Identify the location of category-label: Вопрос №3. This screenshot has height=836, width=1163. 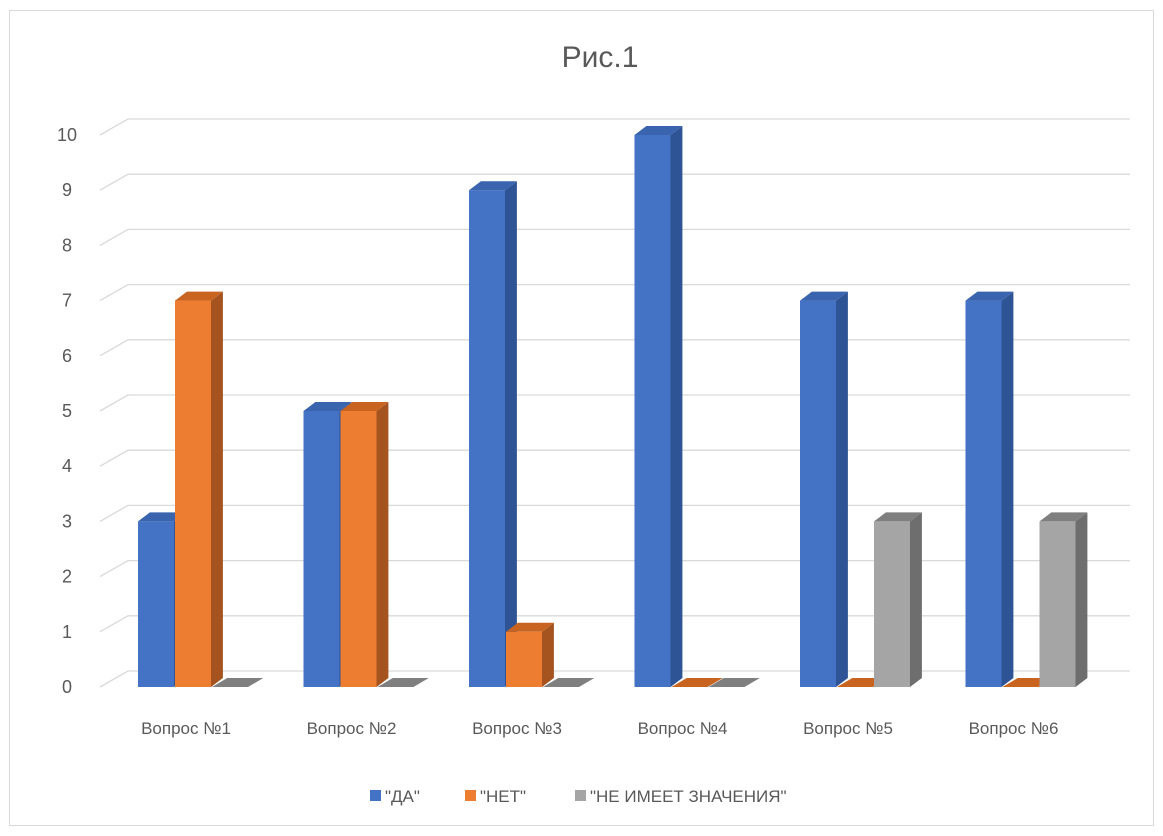
(517, 728).